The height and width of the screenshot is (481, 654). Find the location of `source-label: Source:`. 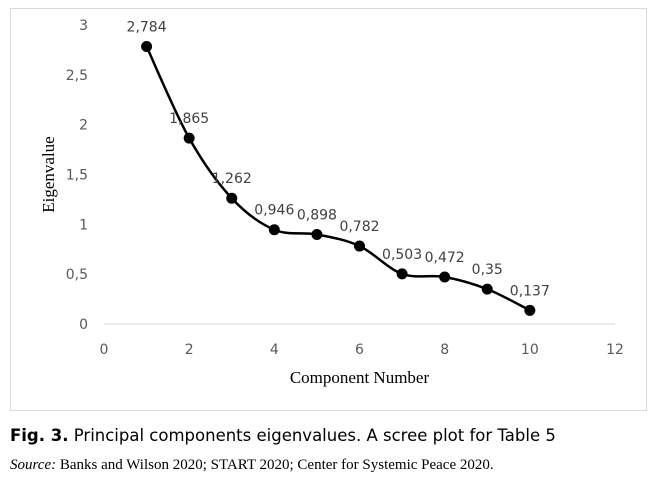

source-label: Source: is located at coordinates (33, 465).